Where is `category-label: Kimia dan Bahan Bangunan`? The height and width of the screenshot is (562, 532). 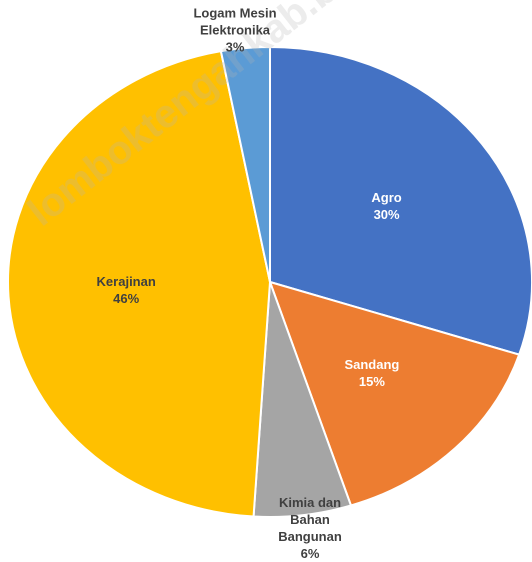 category-label: Kimia dan Bahan Bangunan is located at coordinates (310, 519).